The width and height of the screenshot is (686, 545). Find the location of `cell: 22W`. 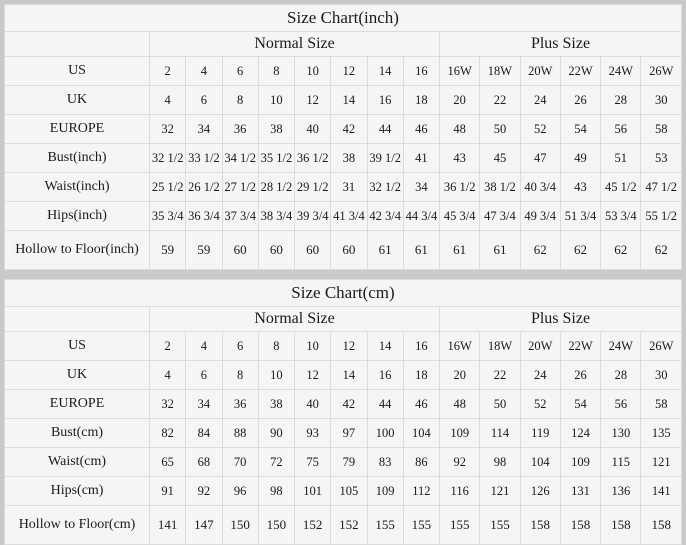

cell: 22W is located at coordinates (580, 71).